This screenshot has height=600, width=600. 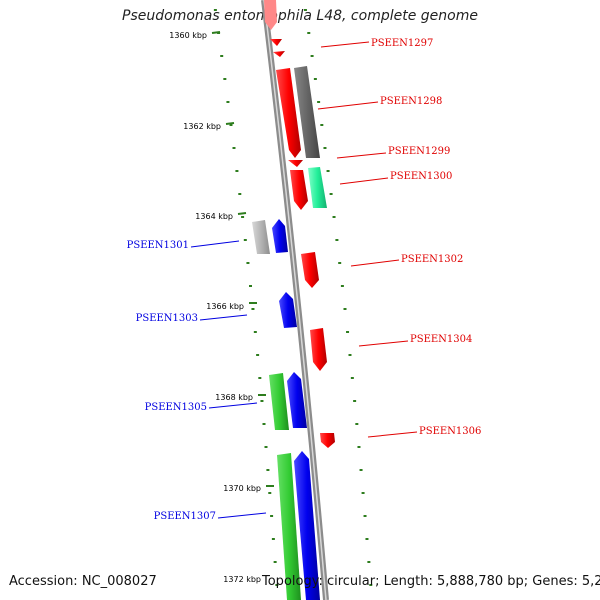 What do you see at coordinates (83, 581) in the screenshot?
I see `accession-label: Accession: NC_008027` at bounding box center [83, 581].